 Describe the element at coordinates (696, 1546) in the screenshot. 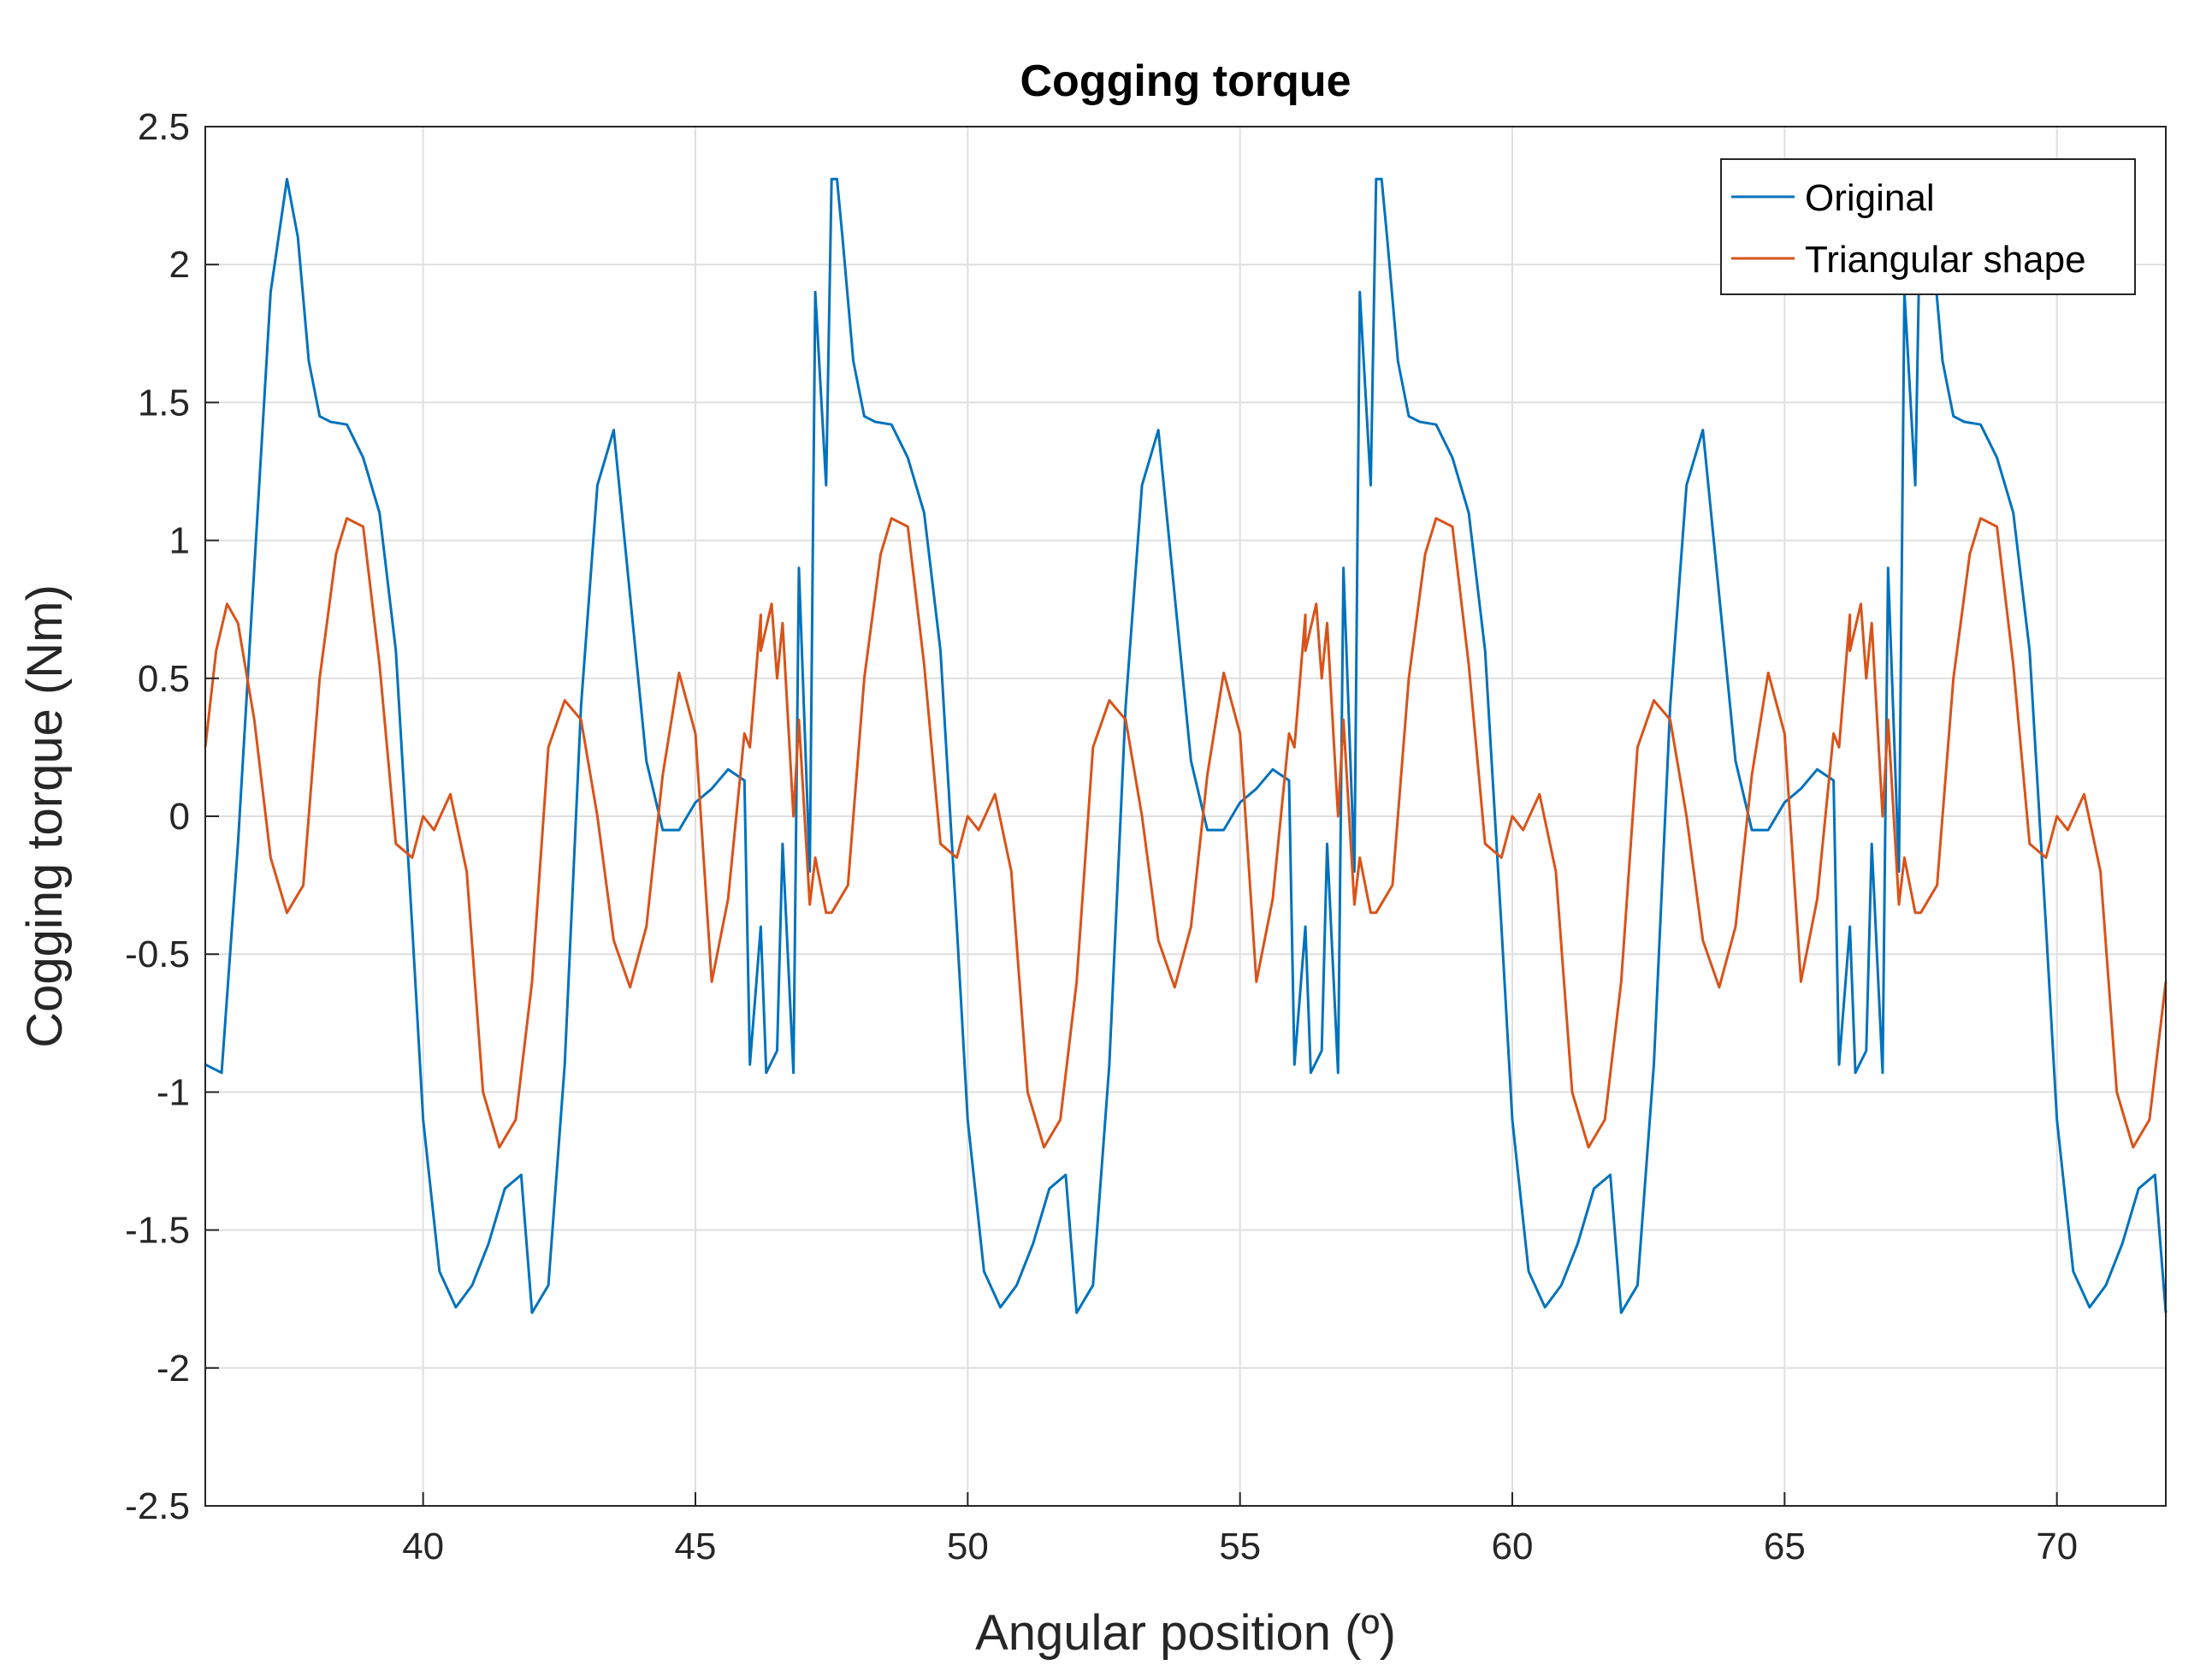

I see `x-tick-label: 45` at that location.